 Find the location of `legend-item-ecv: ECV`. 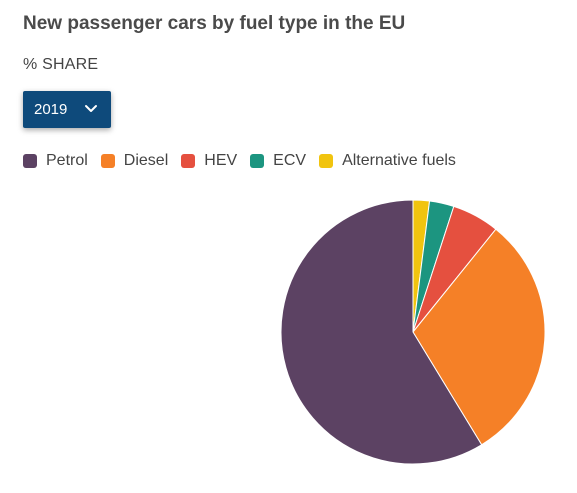

legend-item-ecv: ECV is located at coordinates (278, 161).